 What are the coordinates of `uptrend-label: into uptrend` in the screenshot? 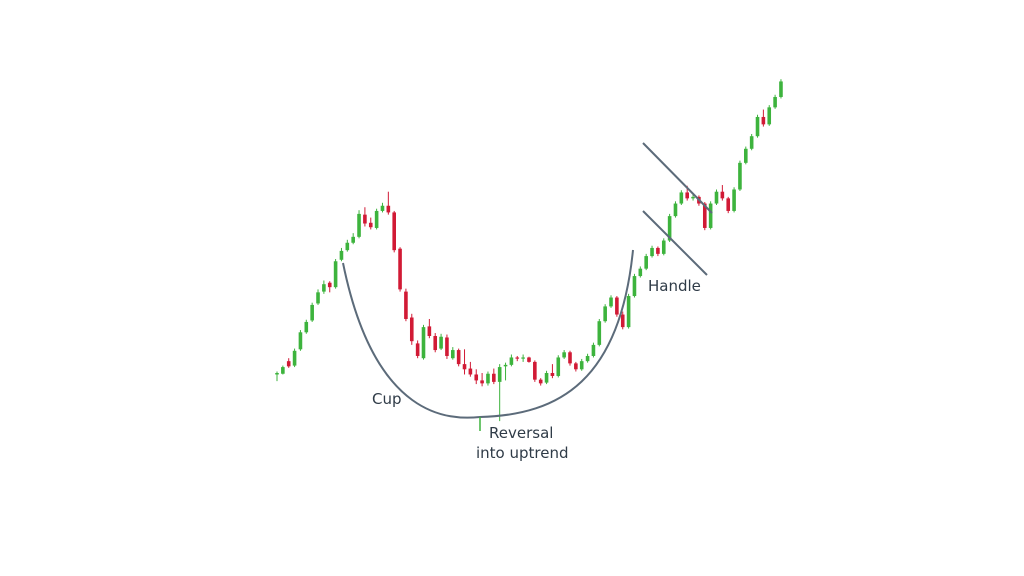 It's located at (522, 453).